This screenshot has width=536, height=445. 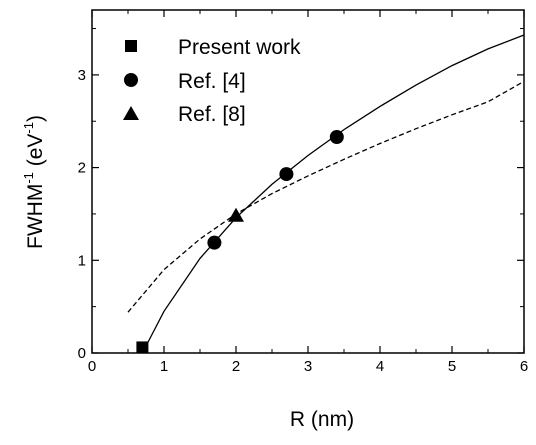 What do you see at coordinates (131, 46) in the screenshot?
I see `legend-square-marker` at bounding box center [131, 46].